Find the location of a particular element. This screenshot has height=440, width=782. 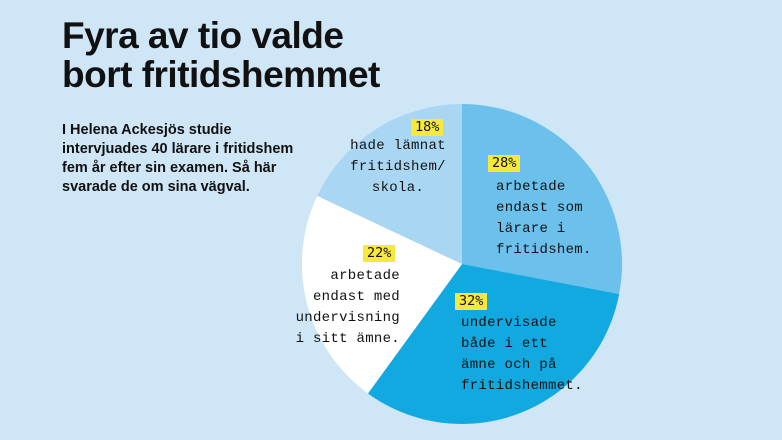

slice-amne is located at coordinates (382, 294).